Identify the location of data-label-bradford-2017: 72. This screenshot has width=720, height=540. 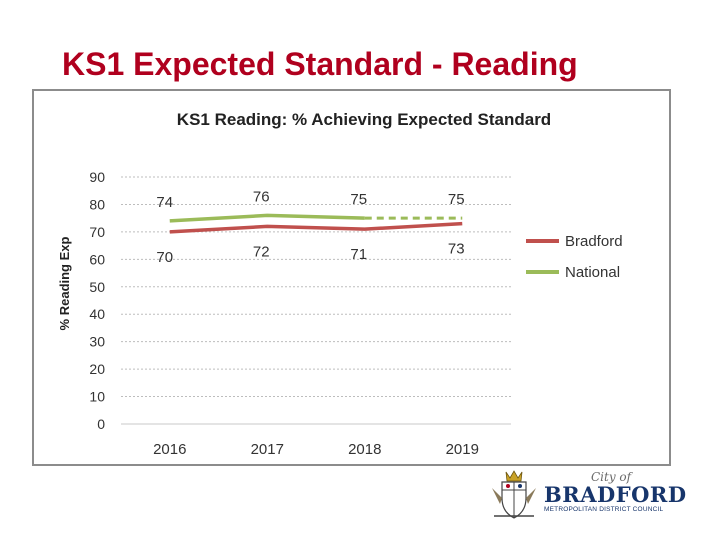
(261, 251).